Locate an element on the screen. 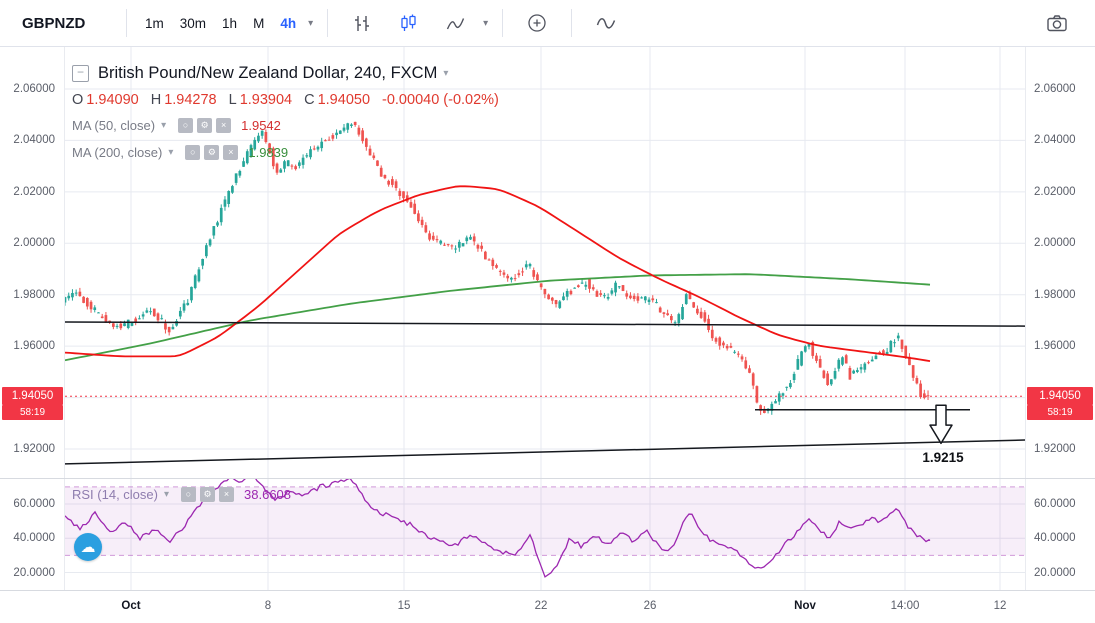  ma50-value: 1.9542 is located at coordinates (261, 125).